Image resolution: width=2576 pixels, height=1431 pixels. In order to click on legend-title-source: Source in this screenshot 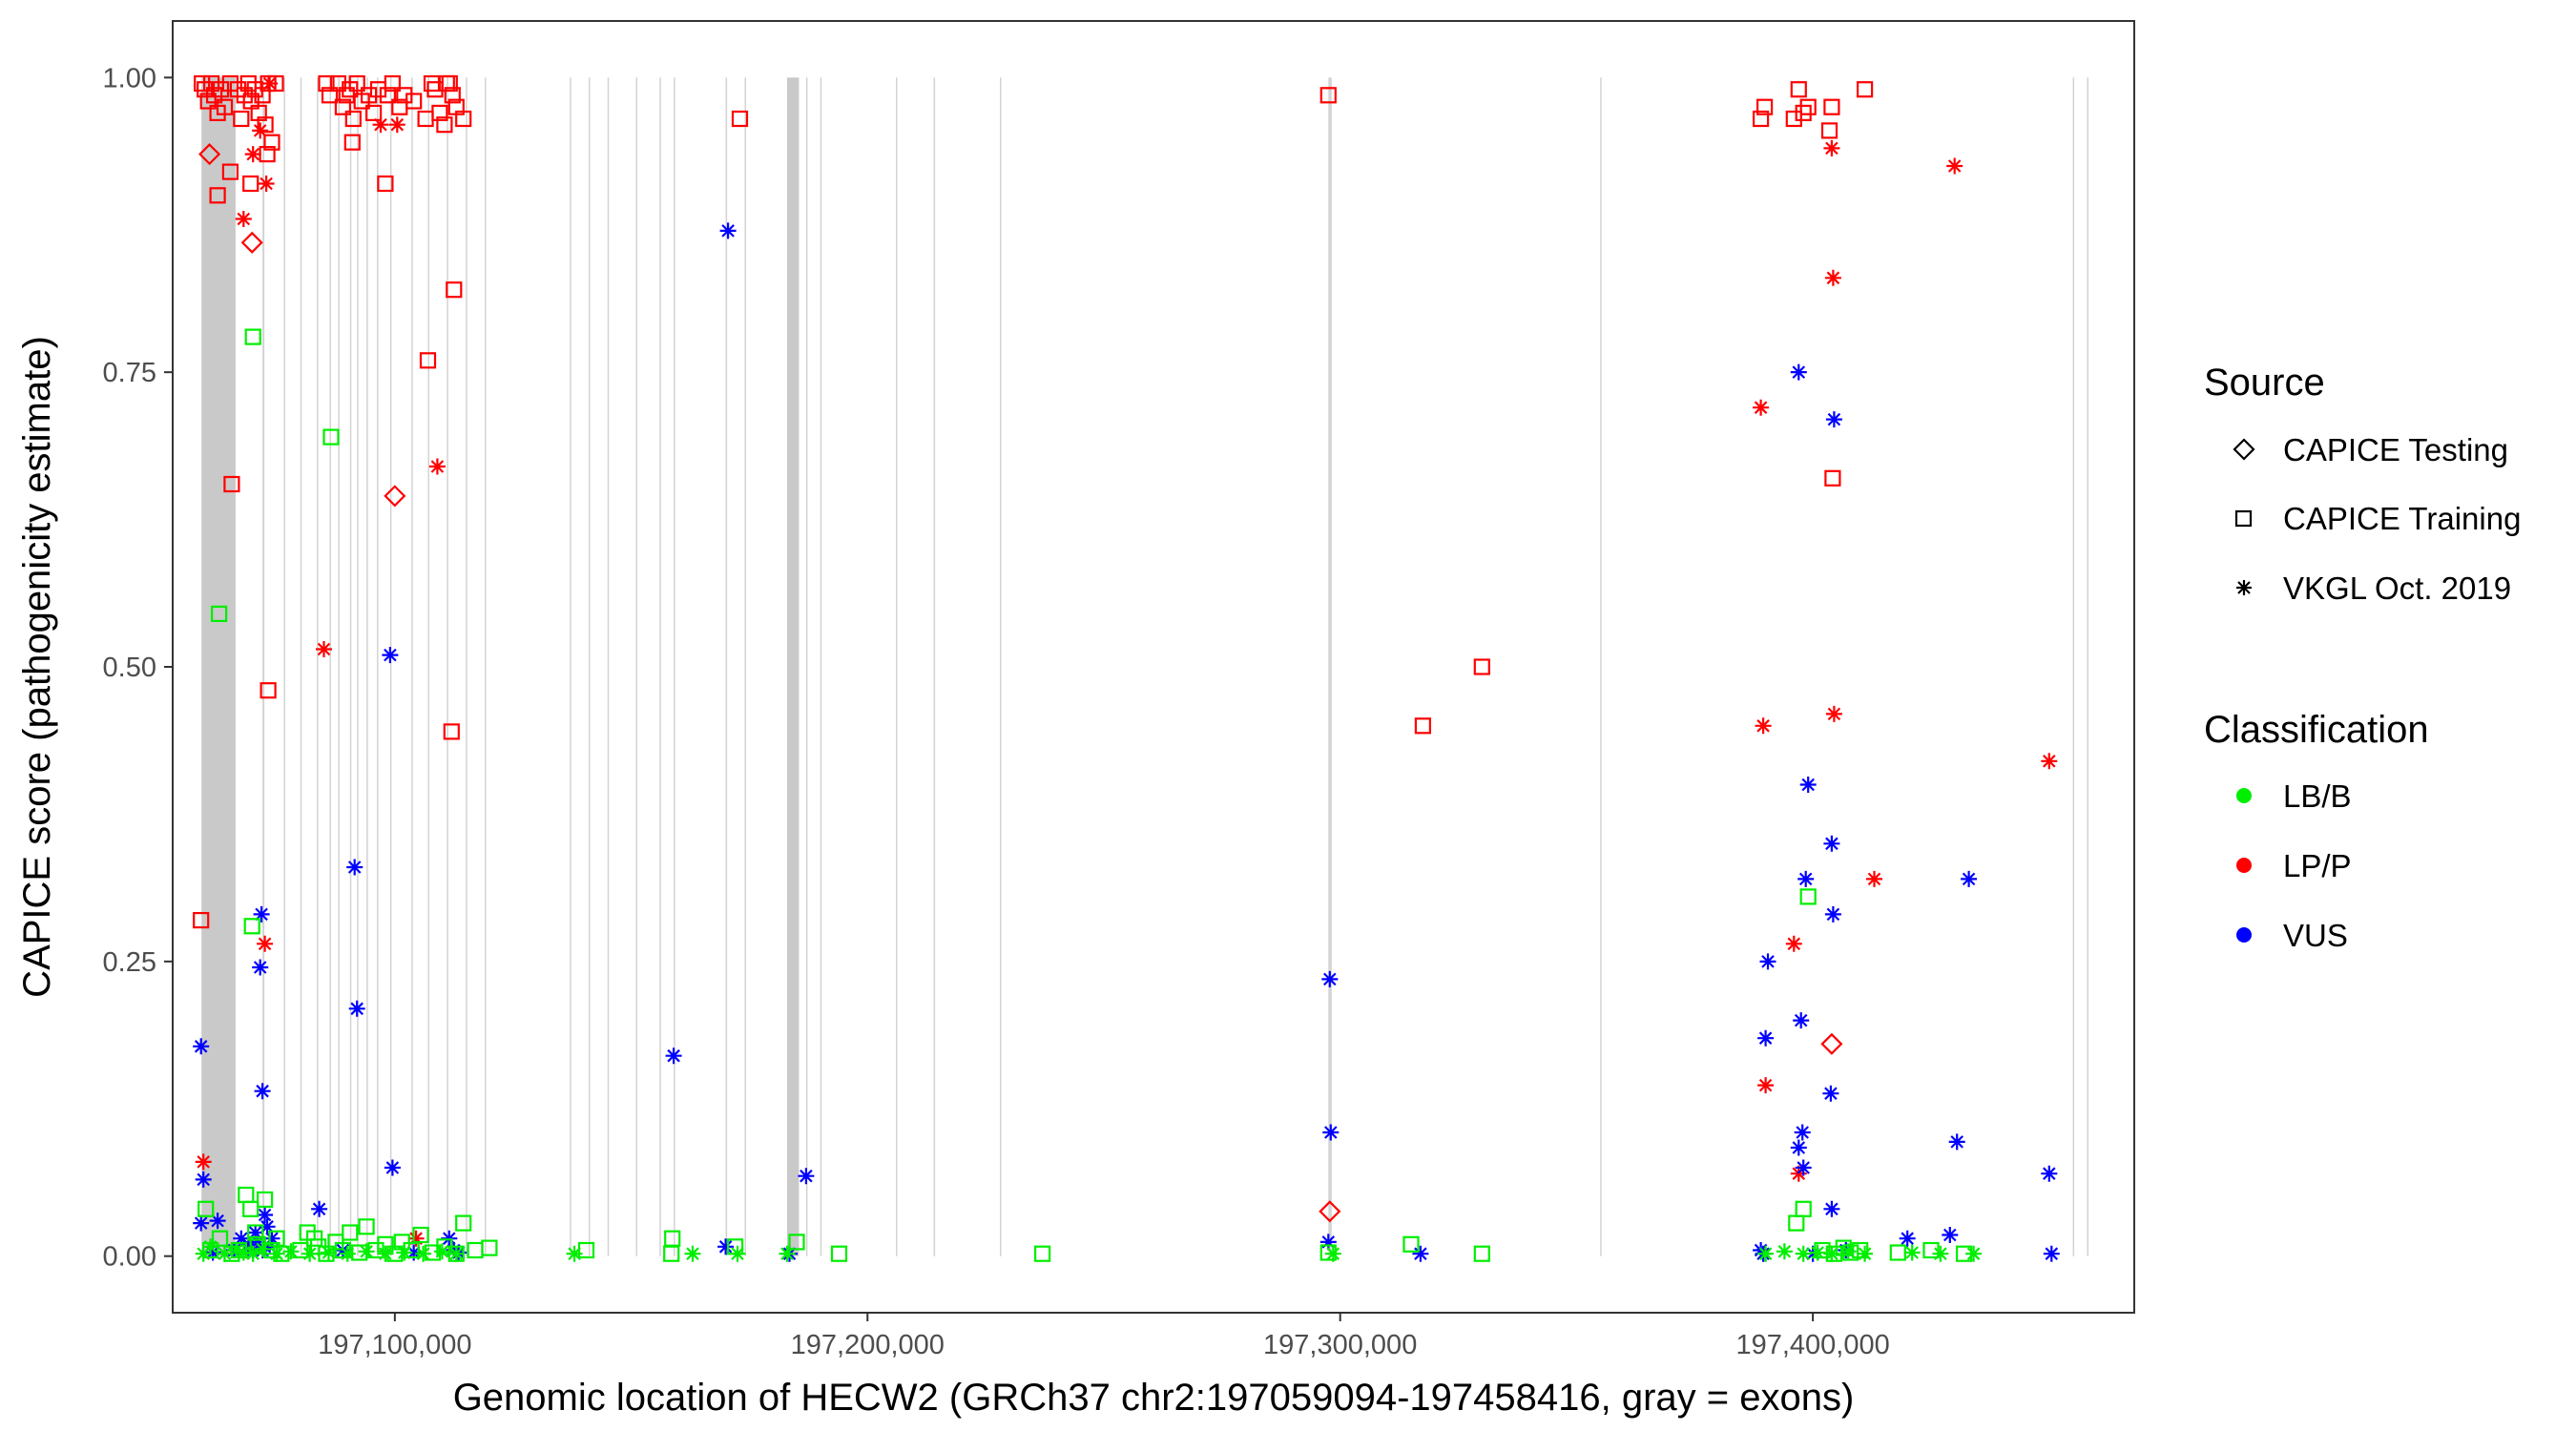, I will do `click(2264, 383)`.